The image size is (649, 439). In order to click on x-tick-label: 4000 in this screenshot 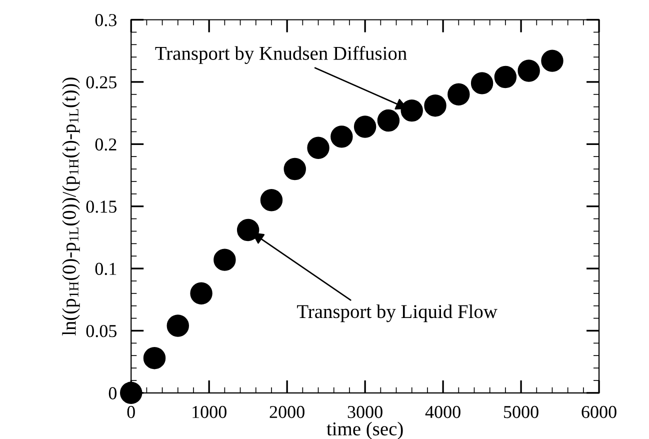, I will do `click(442, 412)`.